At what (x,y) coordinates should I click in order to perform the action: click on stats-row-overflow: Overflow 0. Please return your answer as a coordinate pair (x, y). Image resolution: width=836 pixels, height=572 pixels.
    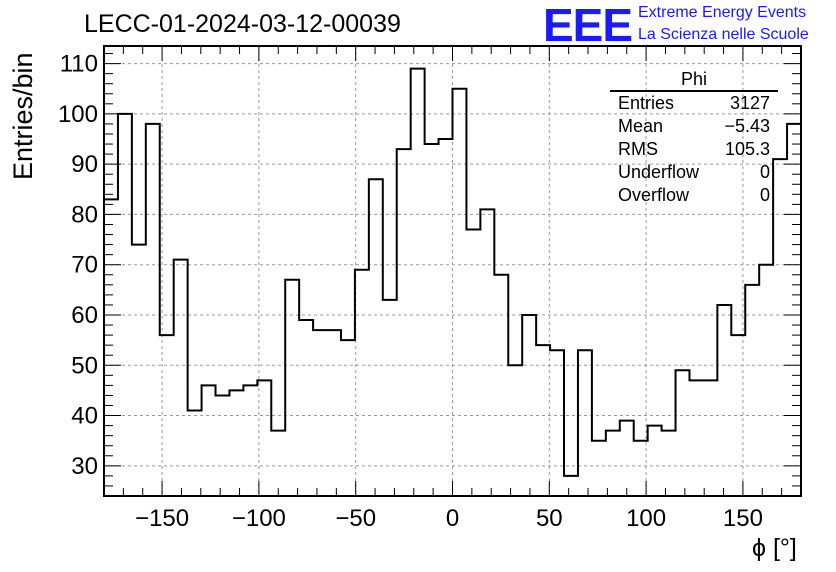
    Looking at the image, I should click on (694, 195).